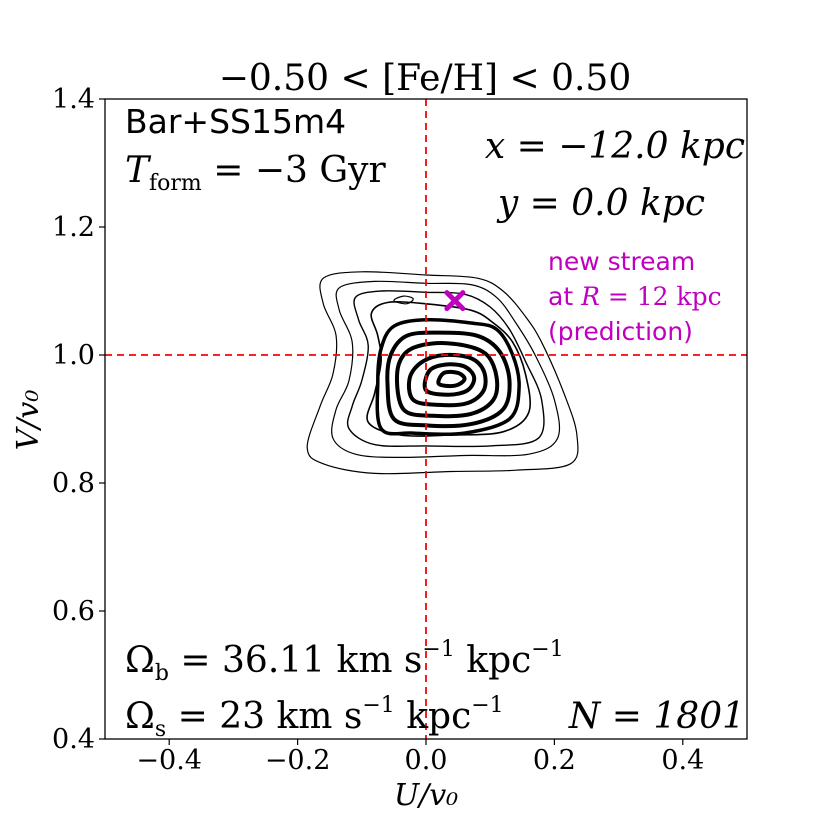  Describe the element at coordinates (621, 261) in the screenshot. I see `stream-note-line1: new stream` at that location.